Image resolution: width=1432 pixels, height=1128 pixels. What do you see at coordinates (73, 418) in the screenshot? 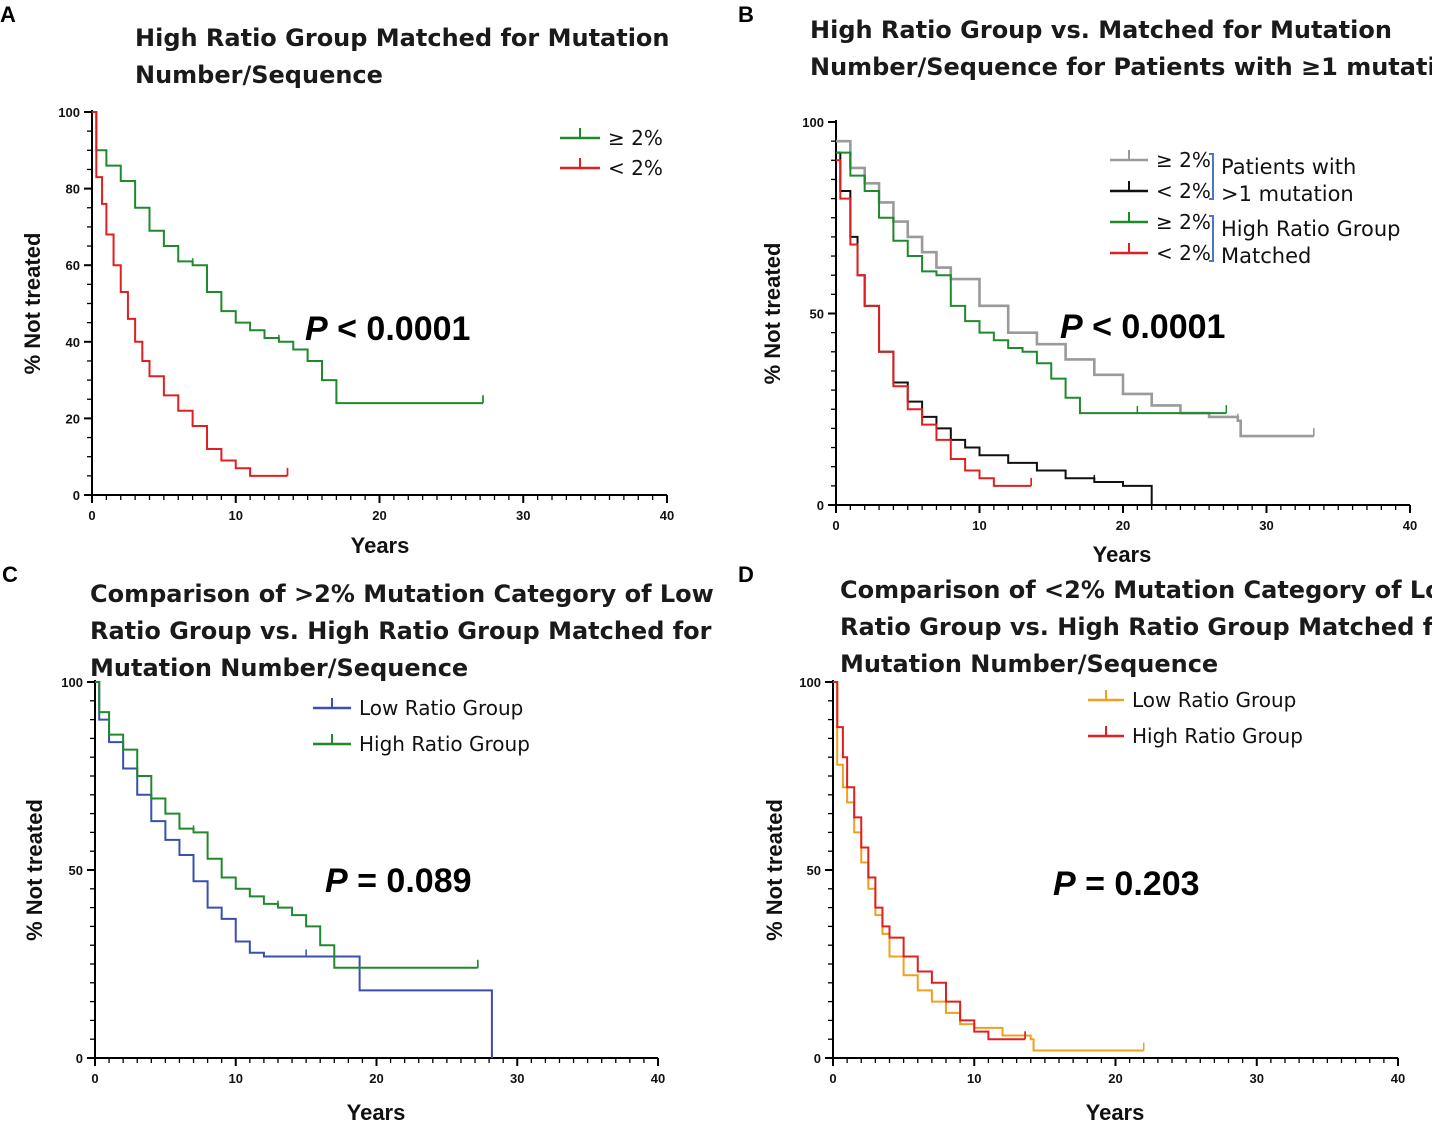
I see `y-tick-label: 20` at bounding box center [73, 418].